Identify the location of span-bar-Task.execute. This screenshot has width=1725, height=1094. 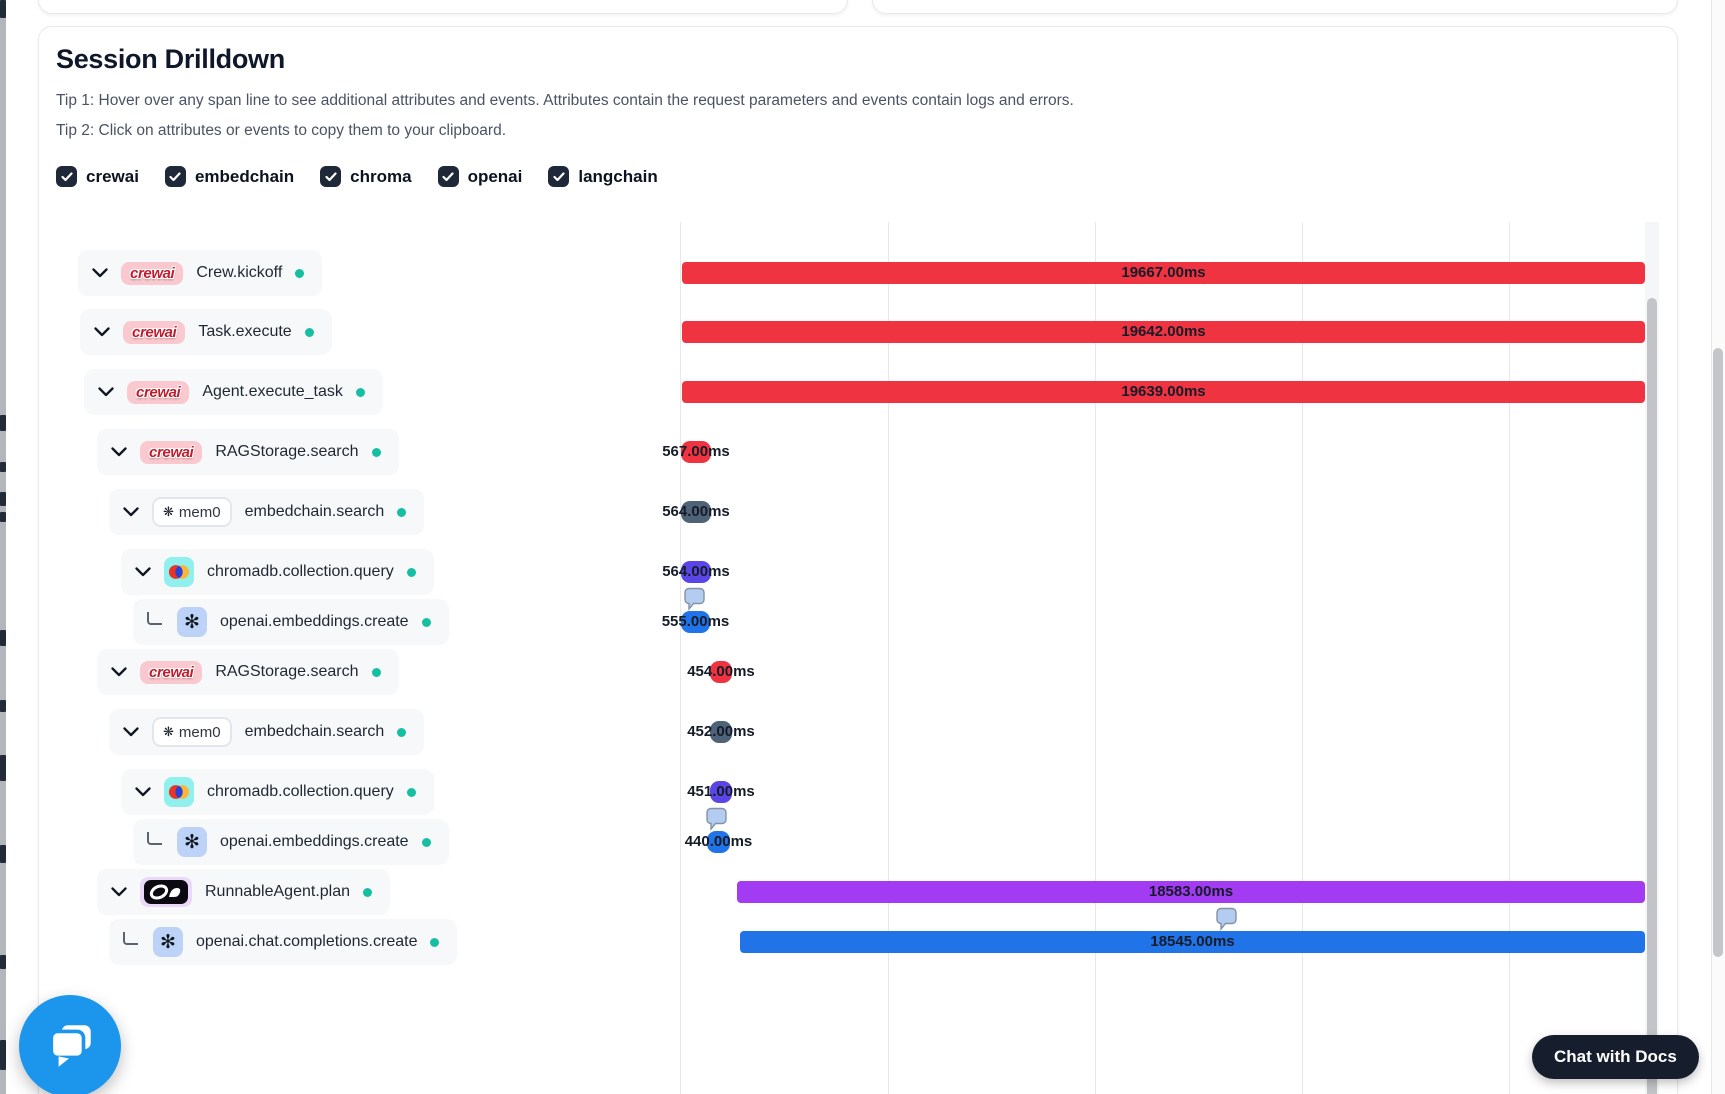
(1163, 332).